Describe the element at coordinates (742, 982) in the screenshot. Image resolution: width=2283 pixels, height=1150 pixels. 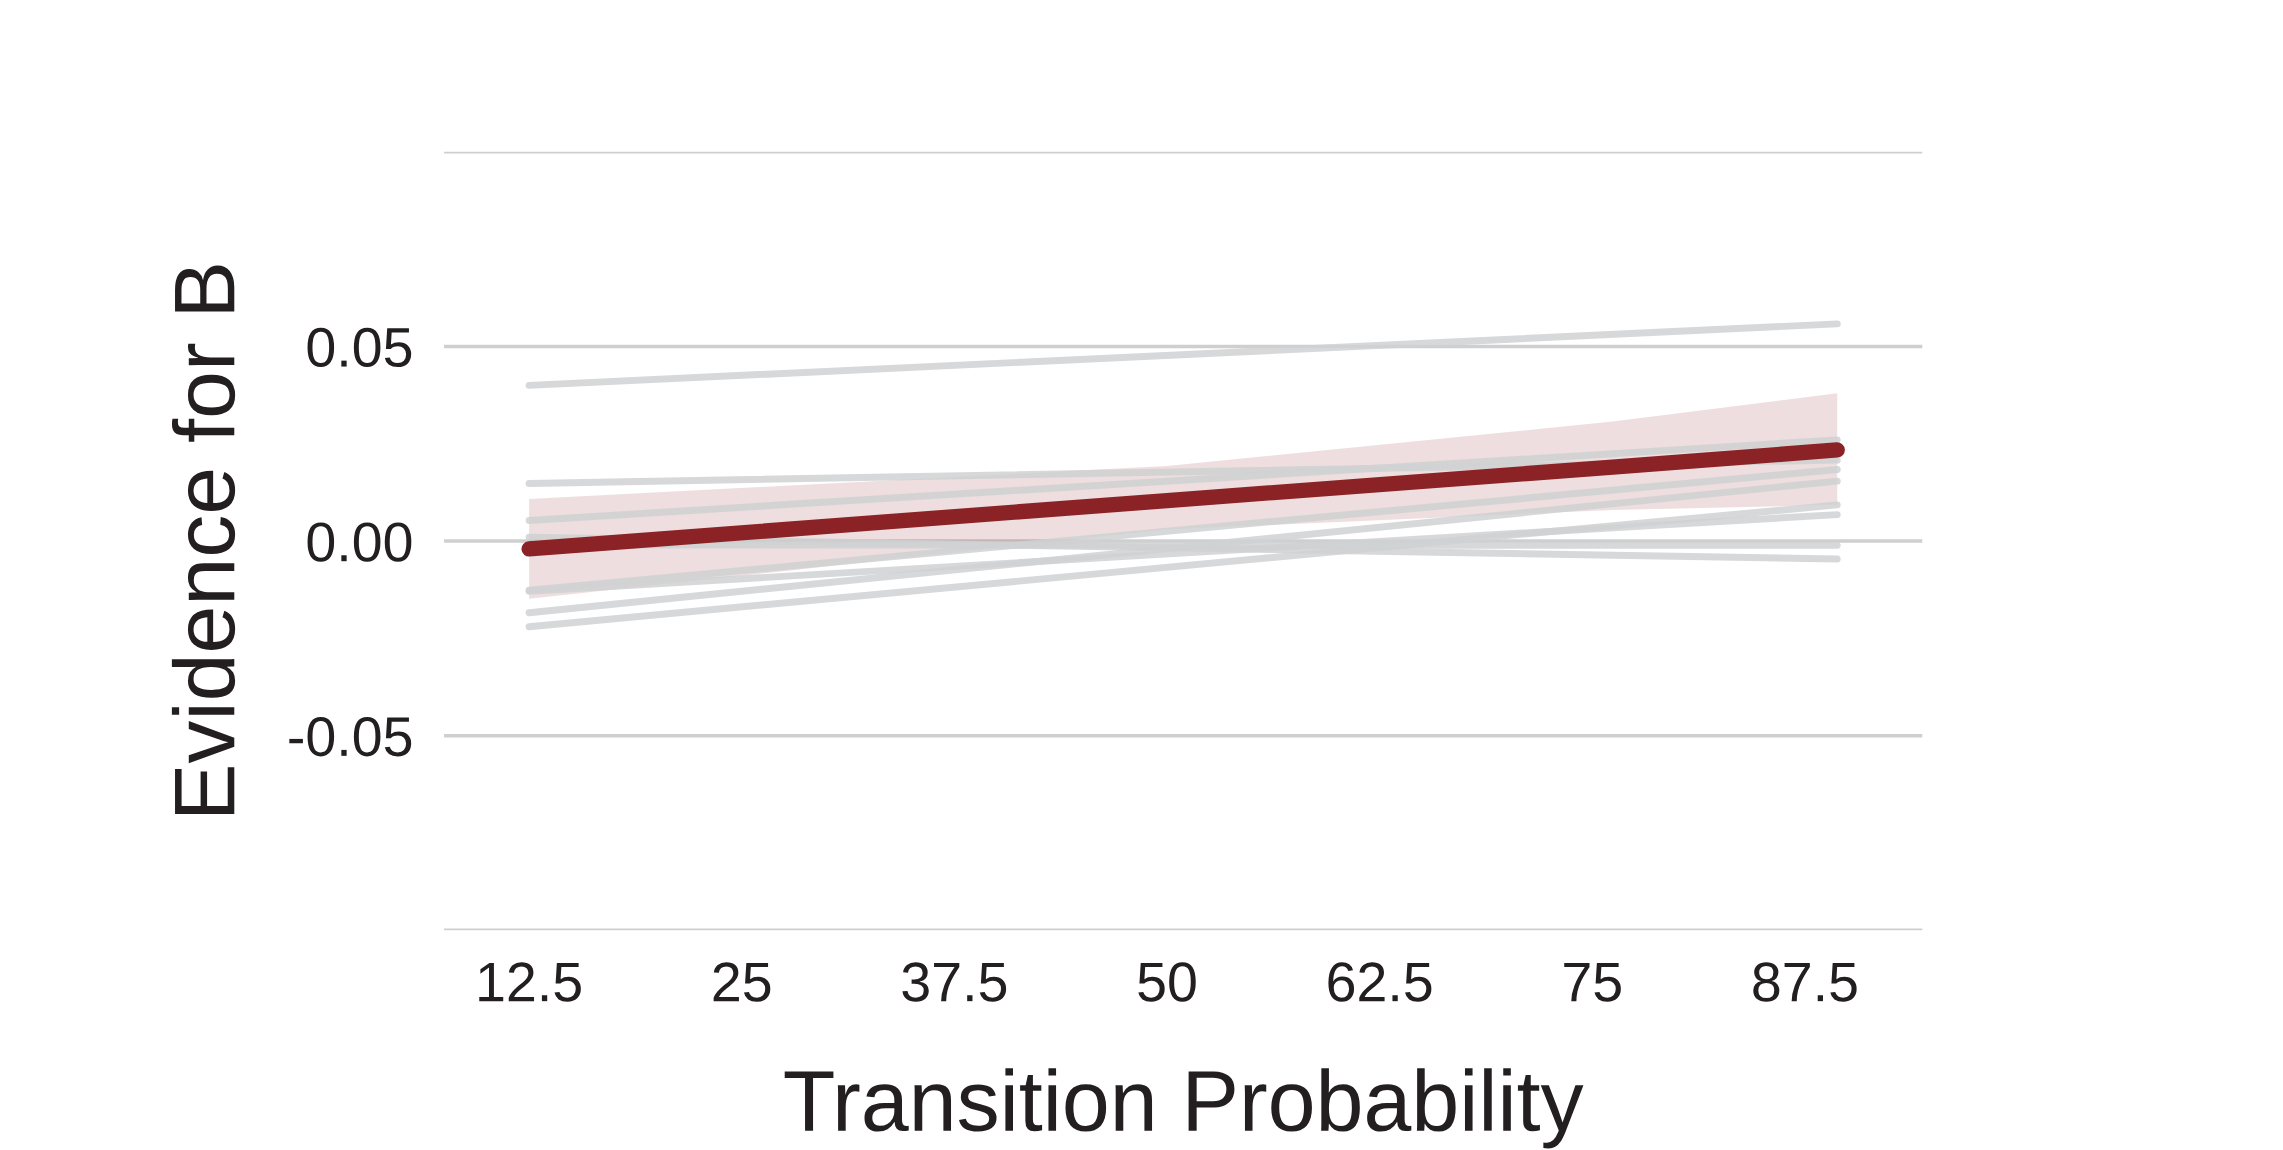
I see `x-tick-label: 25` at that location.